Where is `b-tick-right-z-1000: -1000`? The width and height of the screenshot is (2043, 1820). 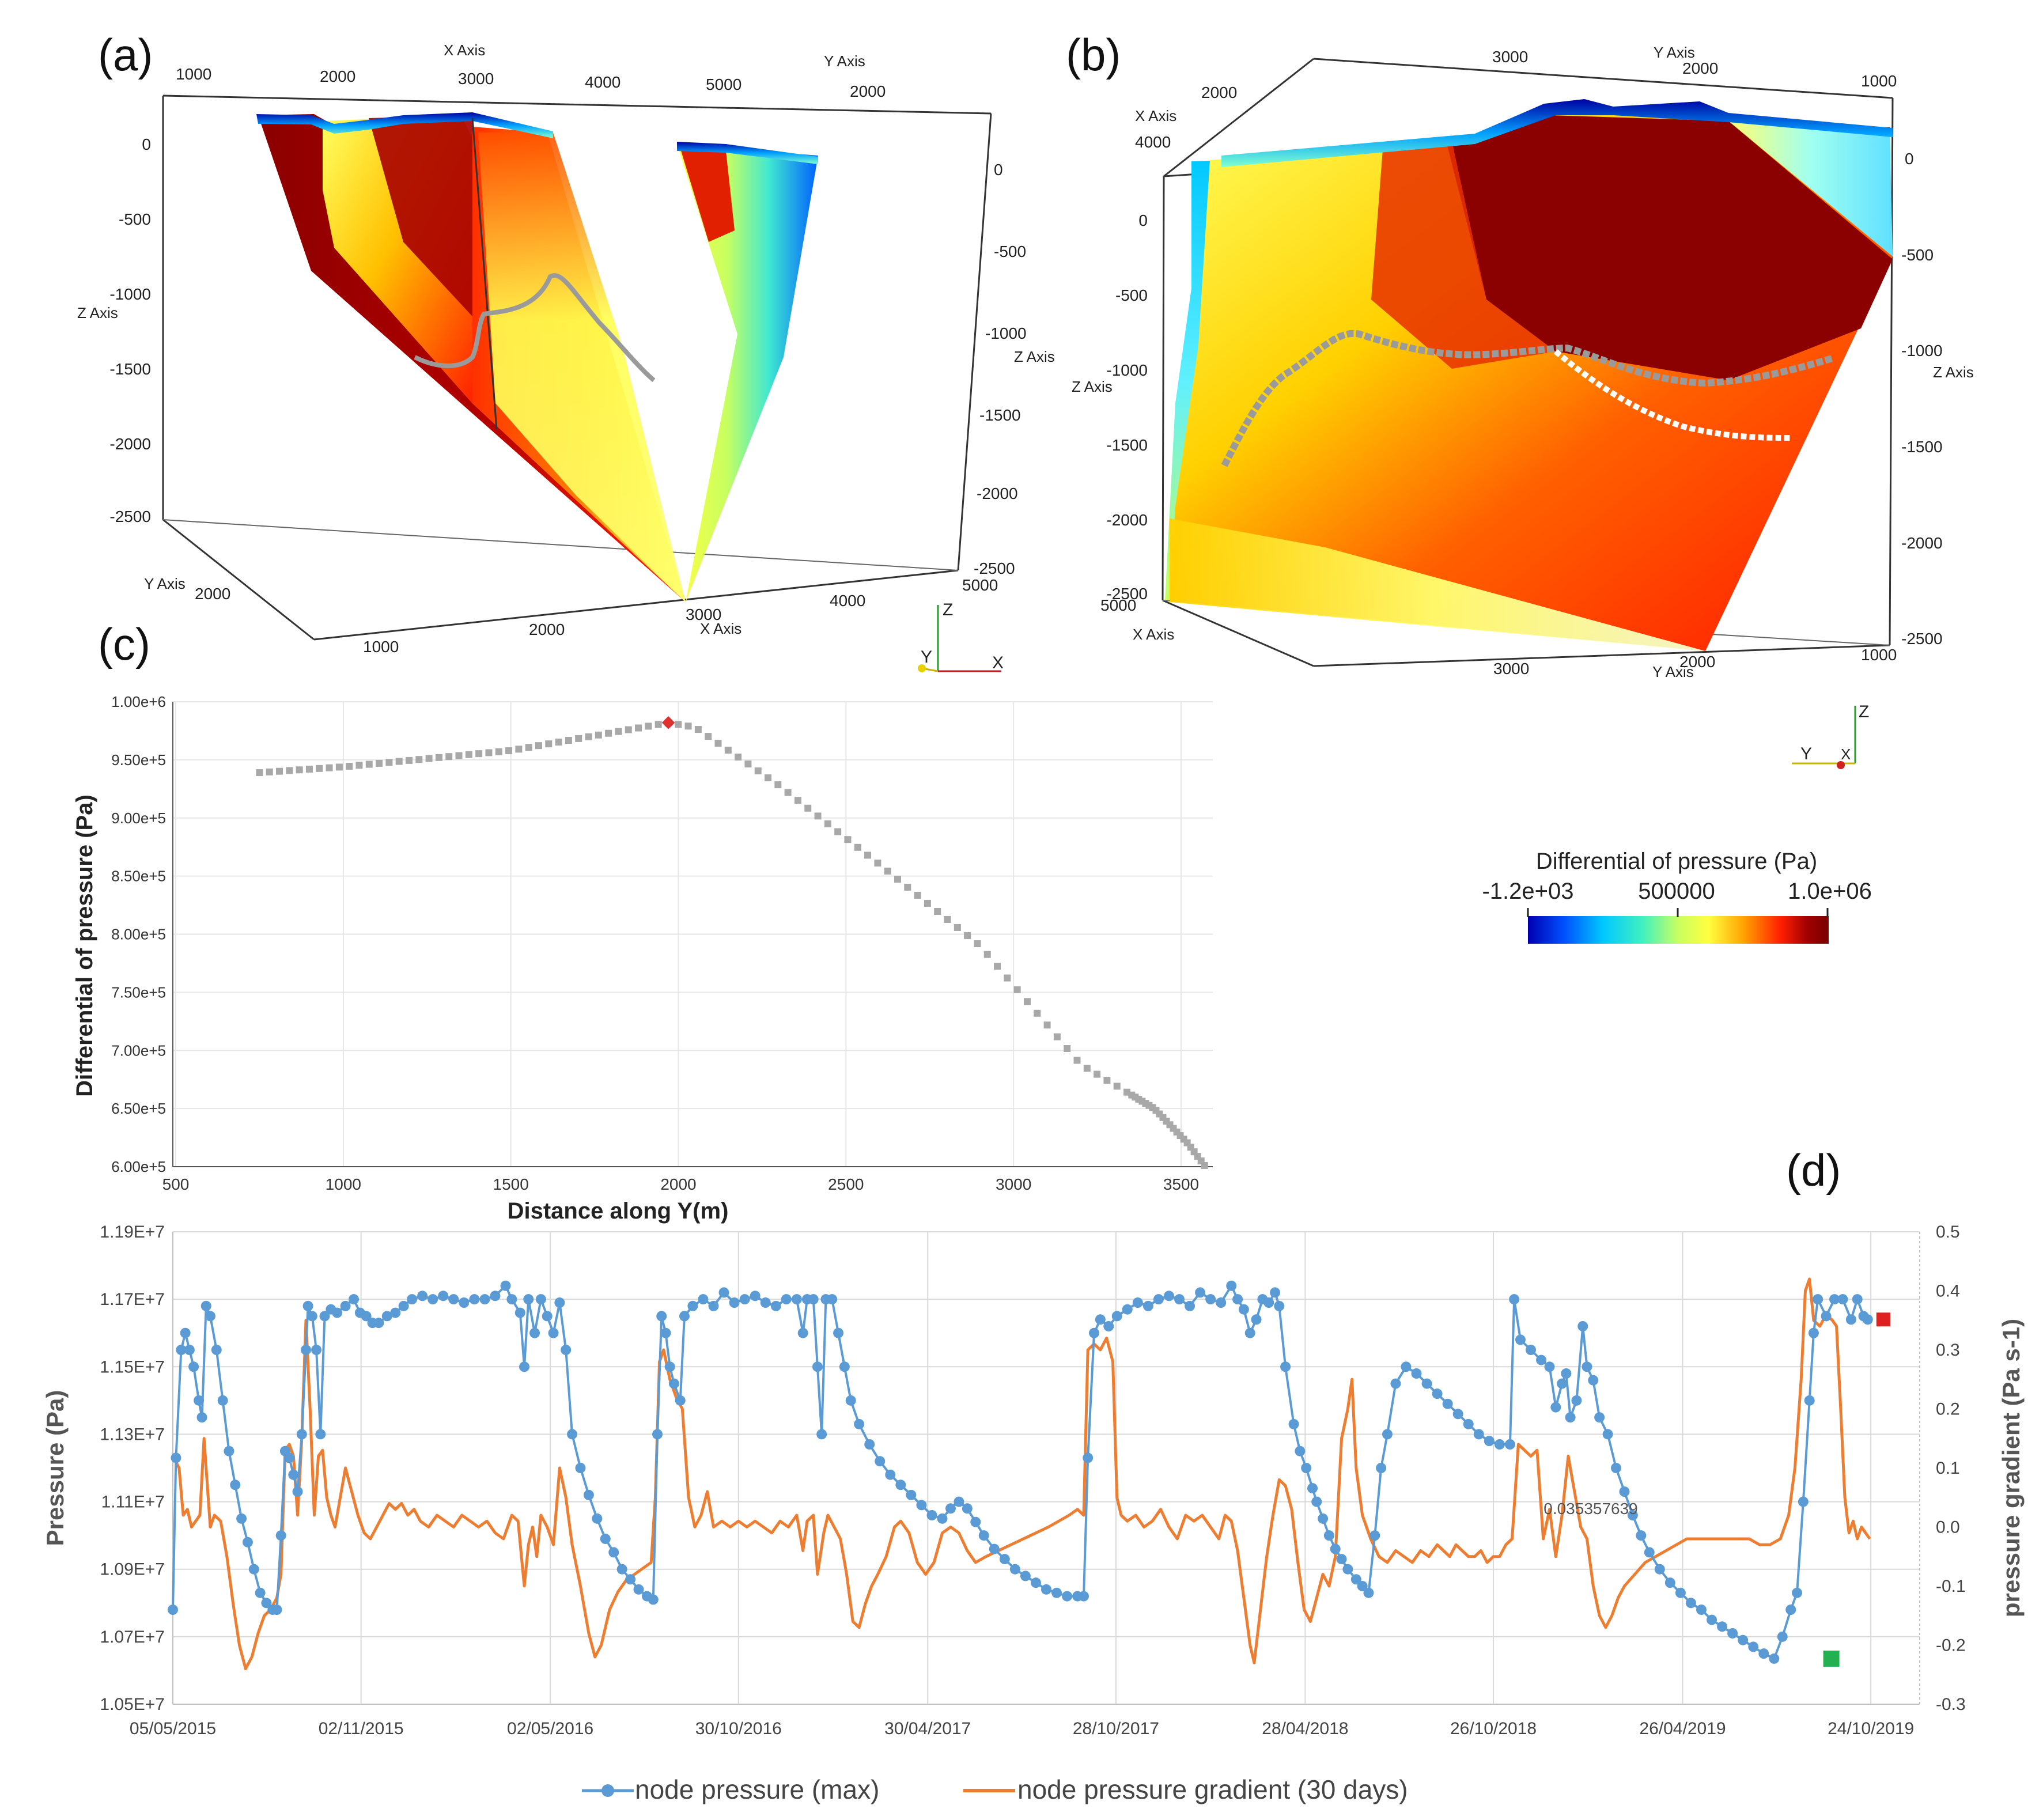 b-tick-right-z-1000: -1000 is located at coordinates (1922, 351).